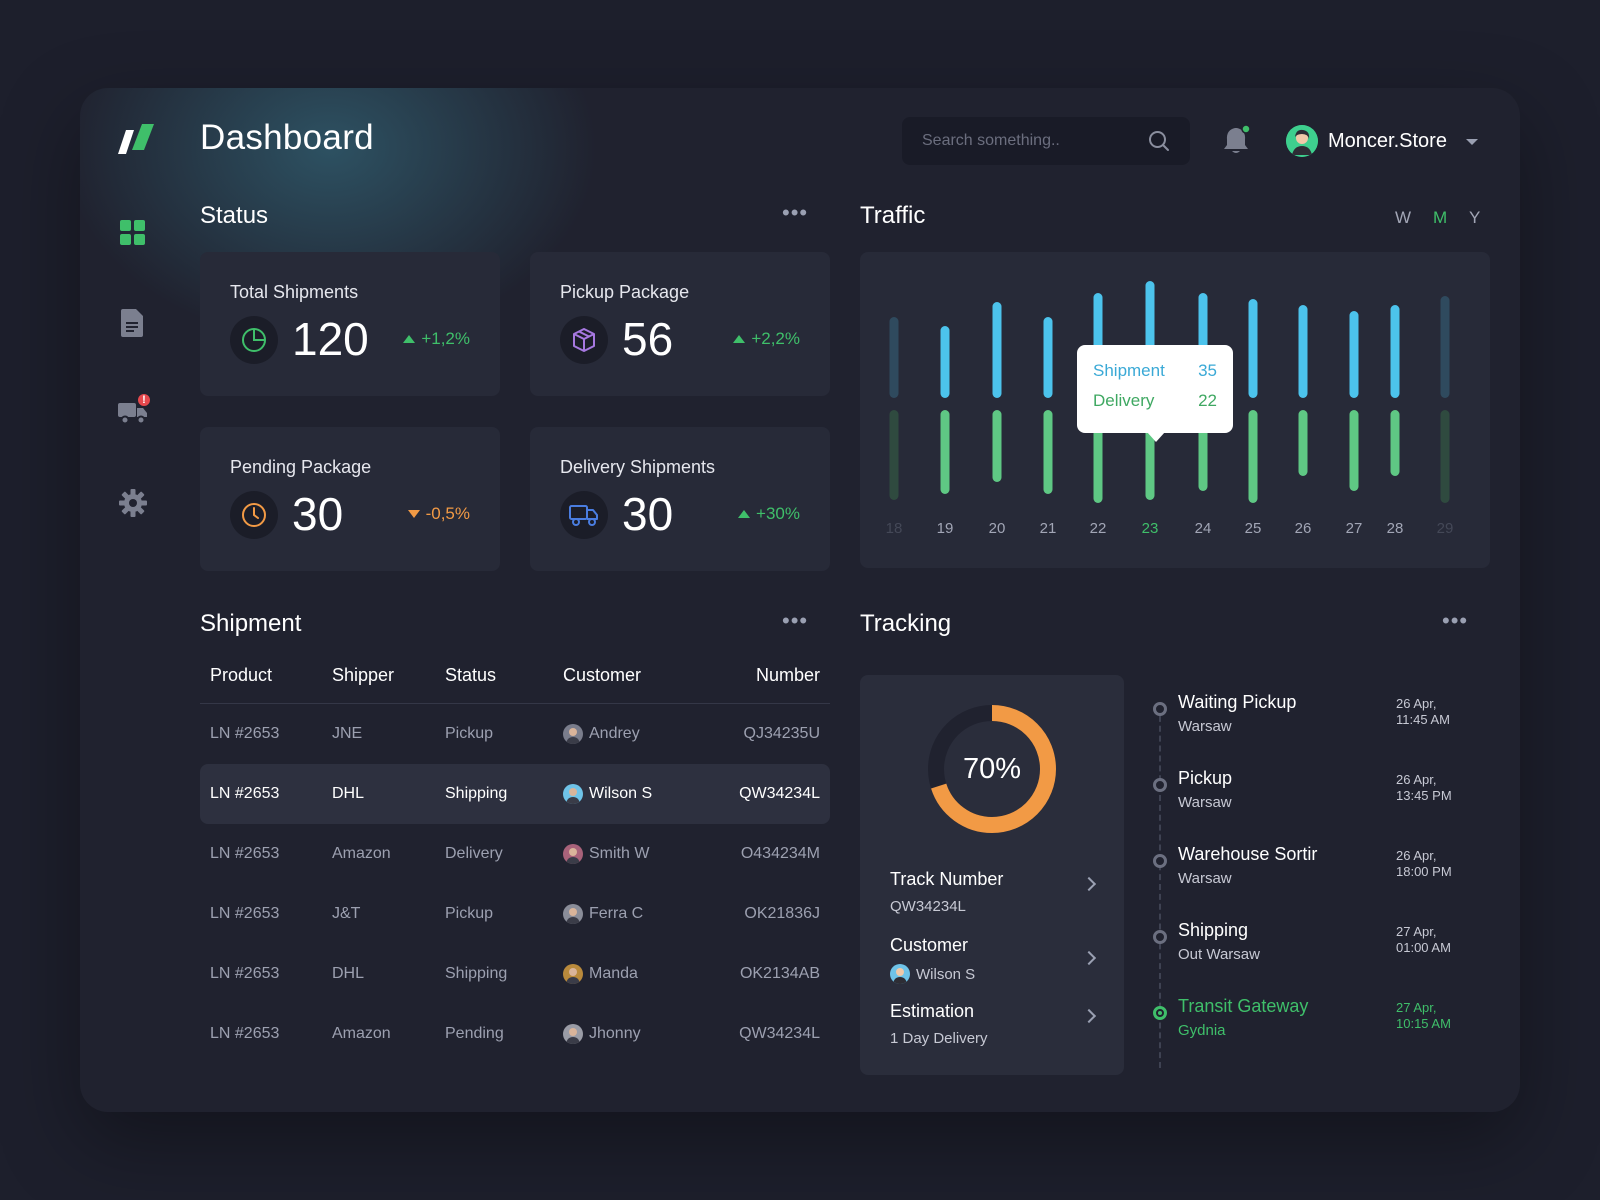  Describe the element at coordinates (995, 959) in the screenshot. I see `customer-row: Customer Wilson S` at that location.